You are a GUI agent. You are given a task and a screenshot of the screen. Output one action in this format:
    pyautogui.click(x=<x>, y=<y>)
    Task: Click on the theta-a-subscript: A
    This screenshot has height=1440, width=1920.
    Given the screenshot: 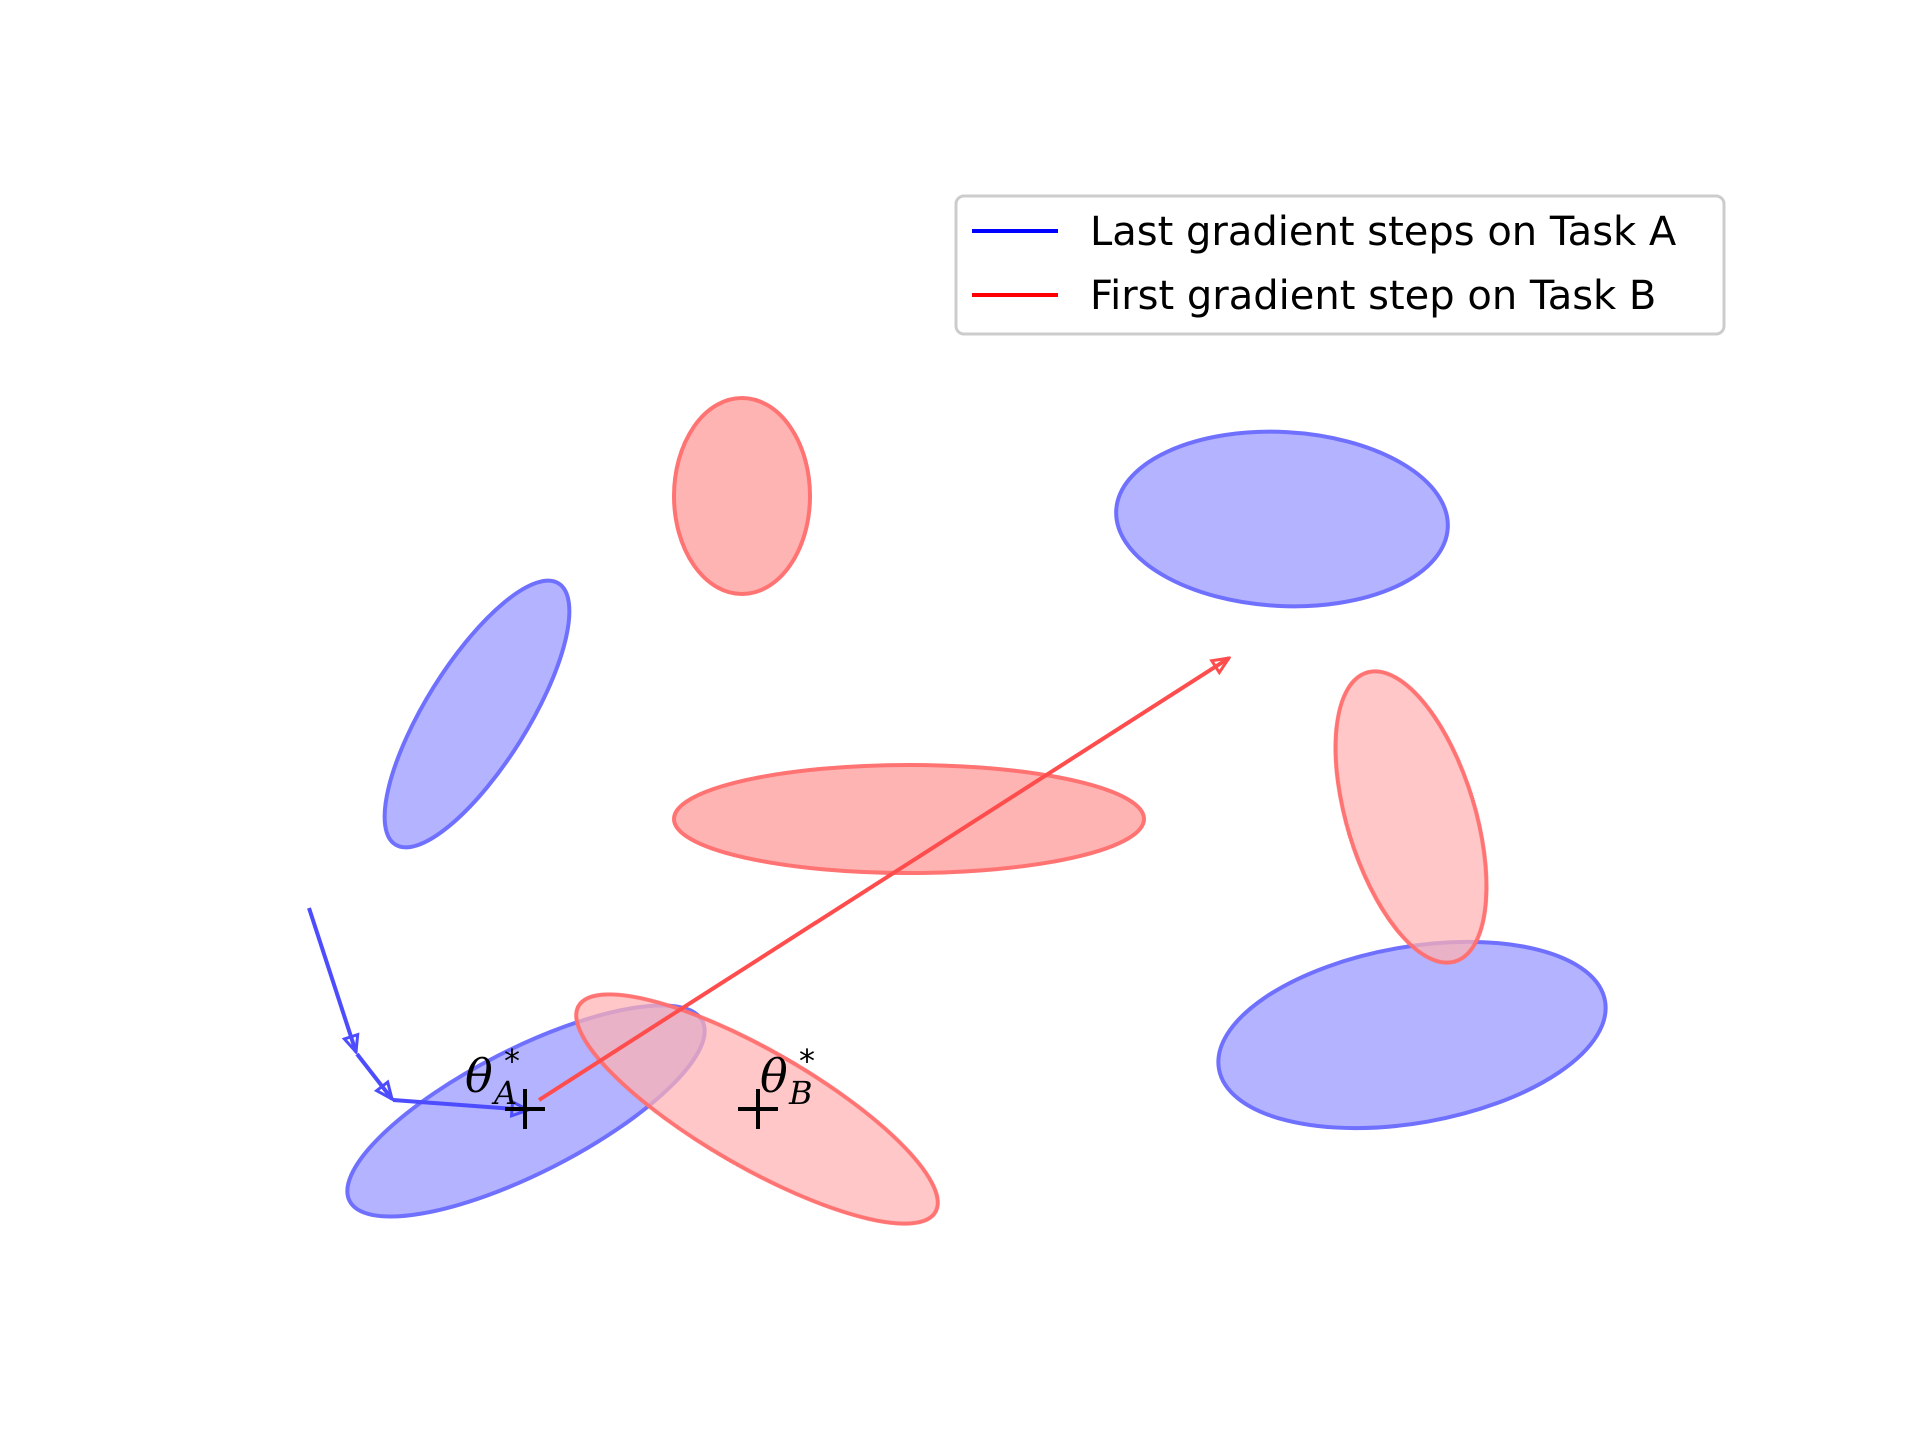 What is the action you would take?
    pyautogui.click(x=504, y=1093)
    